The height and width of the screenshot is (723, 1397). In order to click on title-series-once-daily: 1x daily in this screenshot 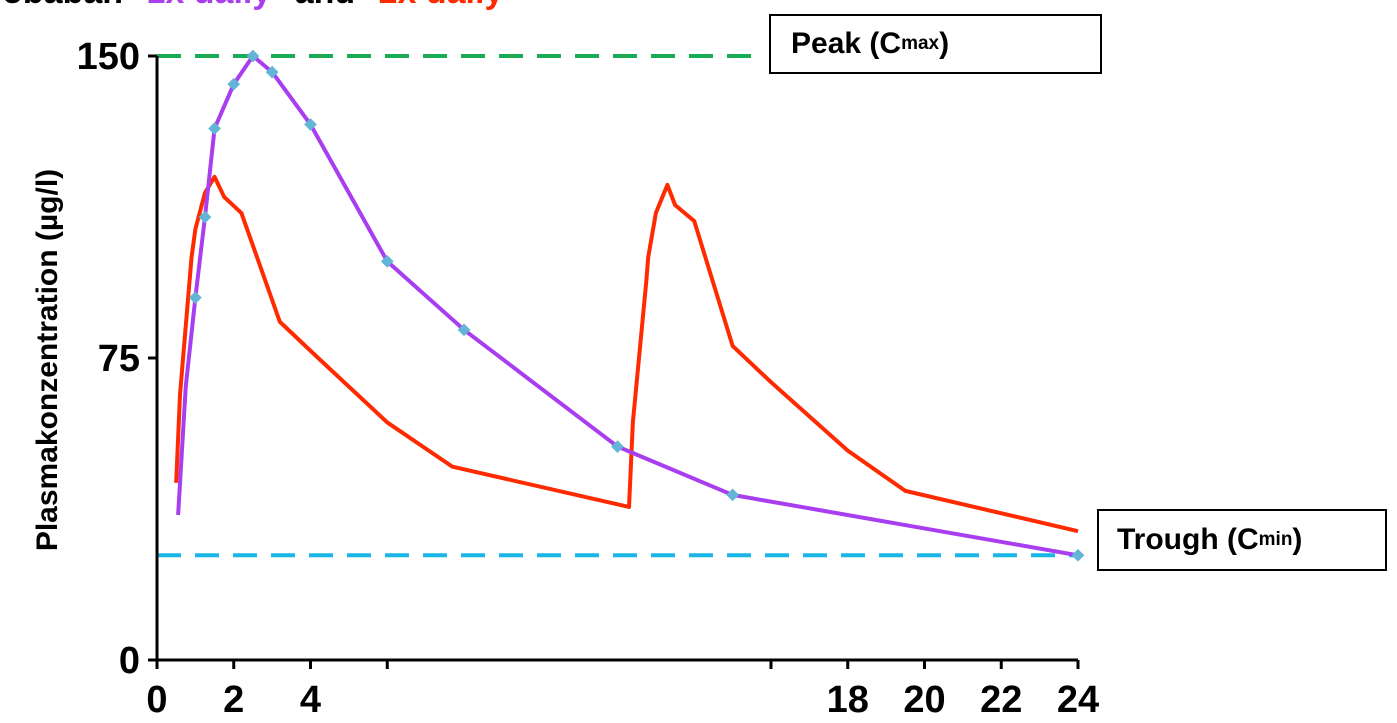, I will do `click(209, 5)`.